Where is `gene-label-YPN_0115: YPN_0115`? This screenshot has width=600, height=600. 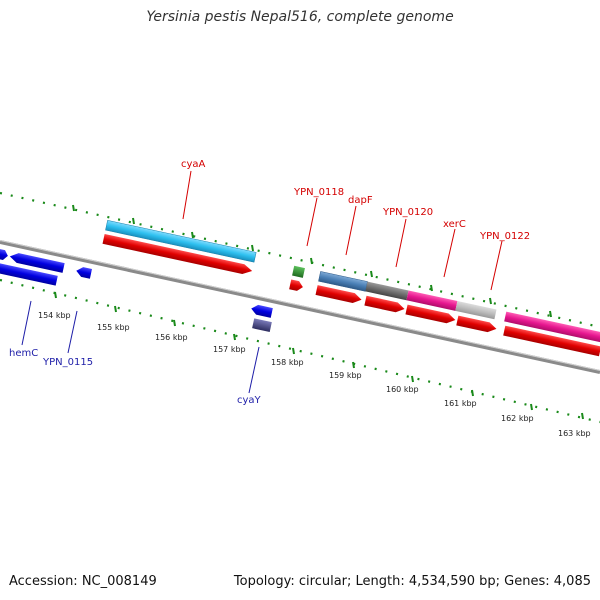 gene-label-YPN_0115: YPN_0115 is located at coordinates (67, 362).